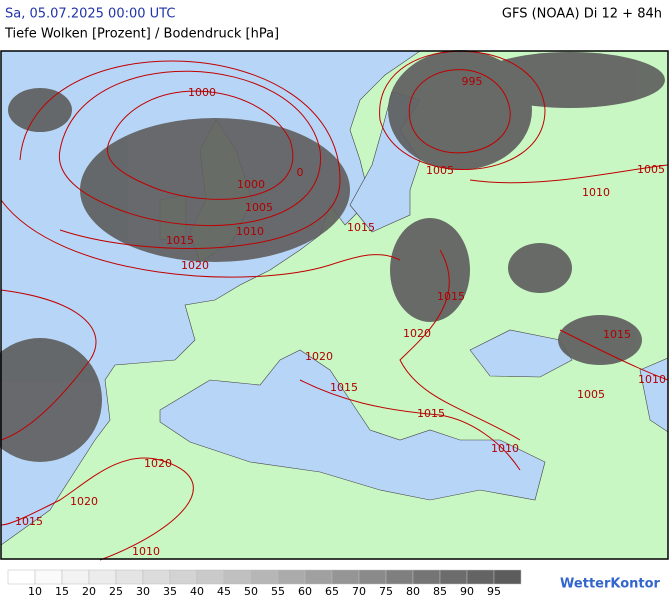 Image resolution: width=669 pixels, height=600 pixels. Describe the element at coordinates (494, 591) in the screenshot. I see `legend-label: 95` at that location.